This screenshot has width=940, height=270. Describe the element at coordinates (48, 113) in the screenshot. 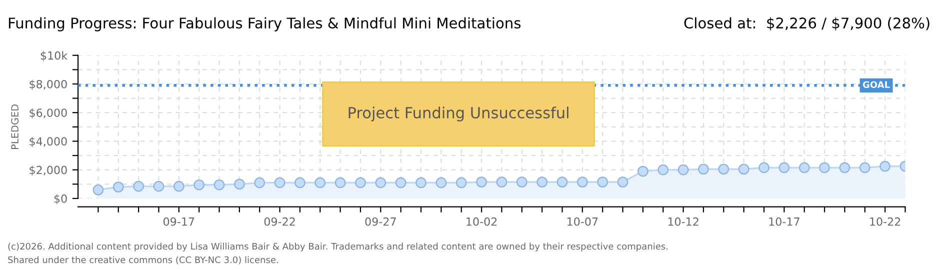

I see `y-tick-label: $6,000` at that location.